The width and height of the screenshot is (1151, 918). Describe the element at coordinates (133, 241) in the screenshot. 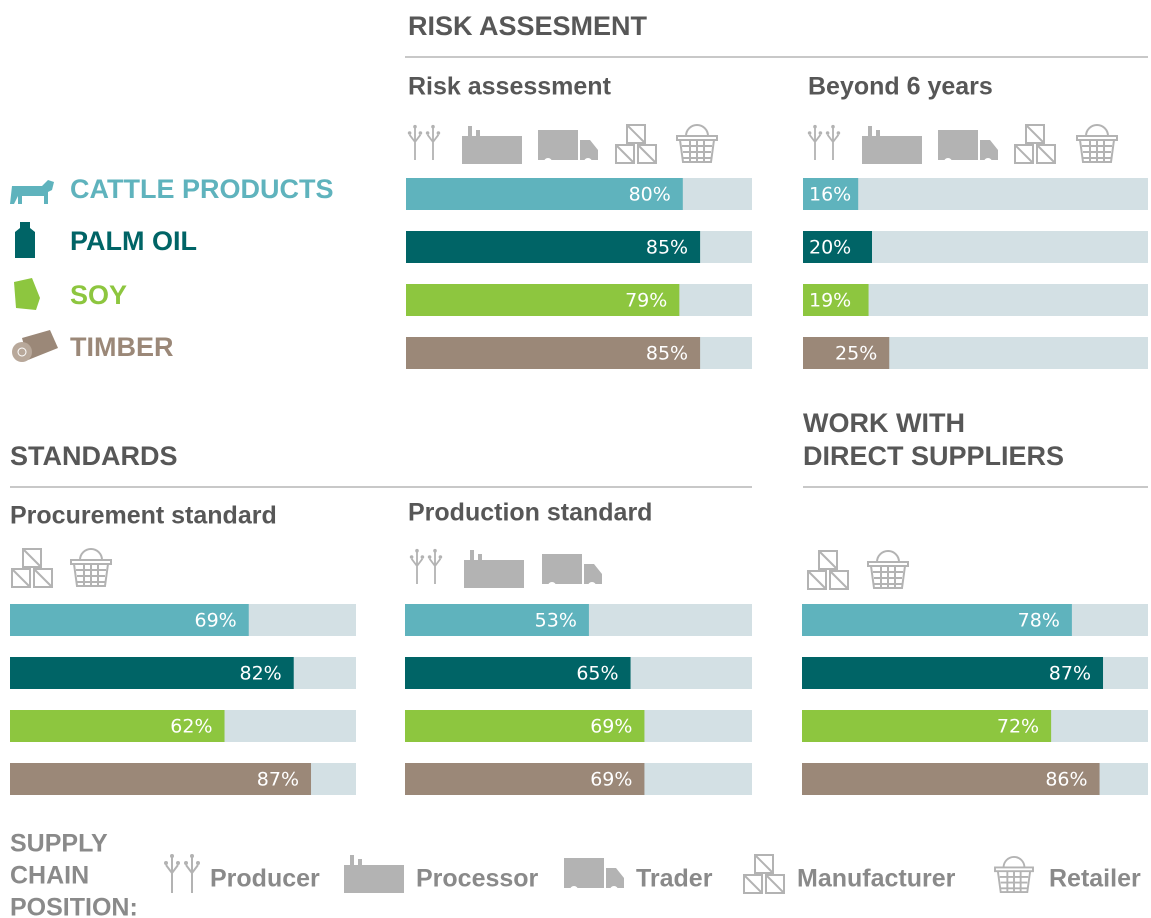

I see `commodity-label: PALM OIL` at that location.